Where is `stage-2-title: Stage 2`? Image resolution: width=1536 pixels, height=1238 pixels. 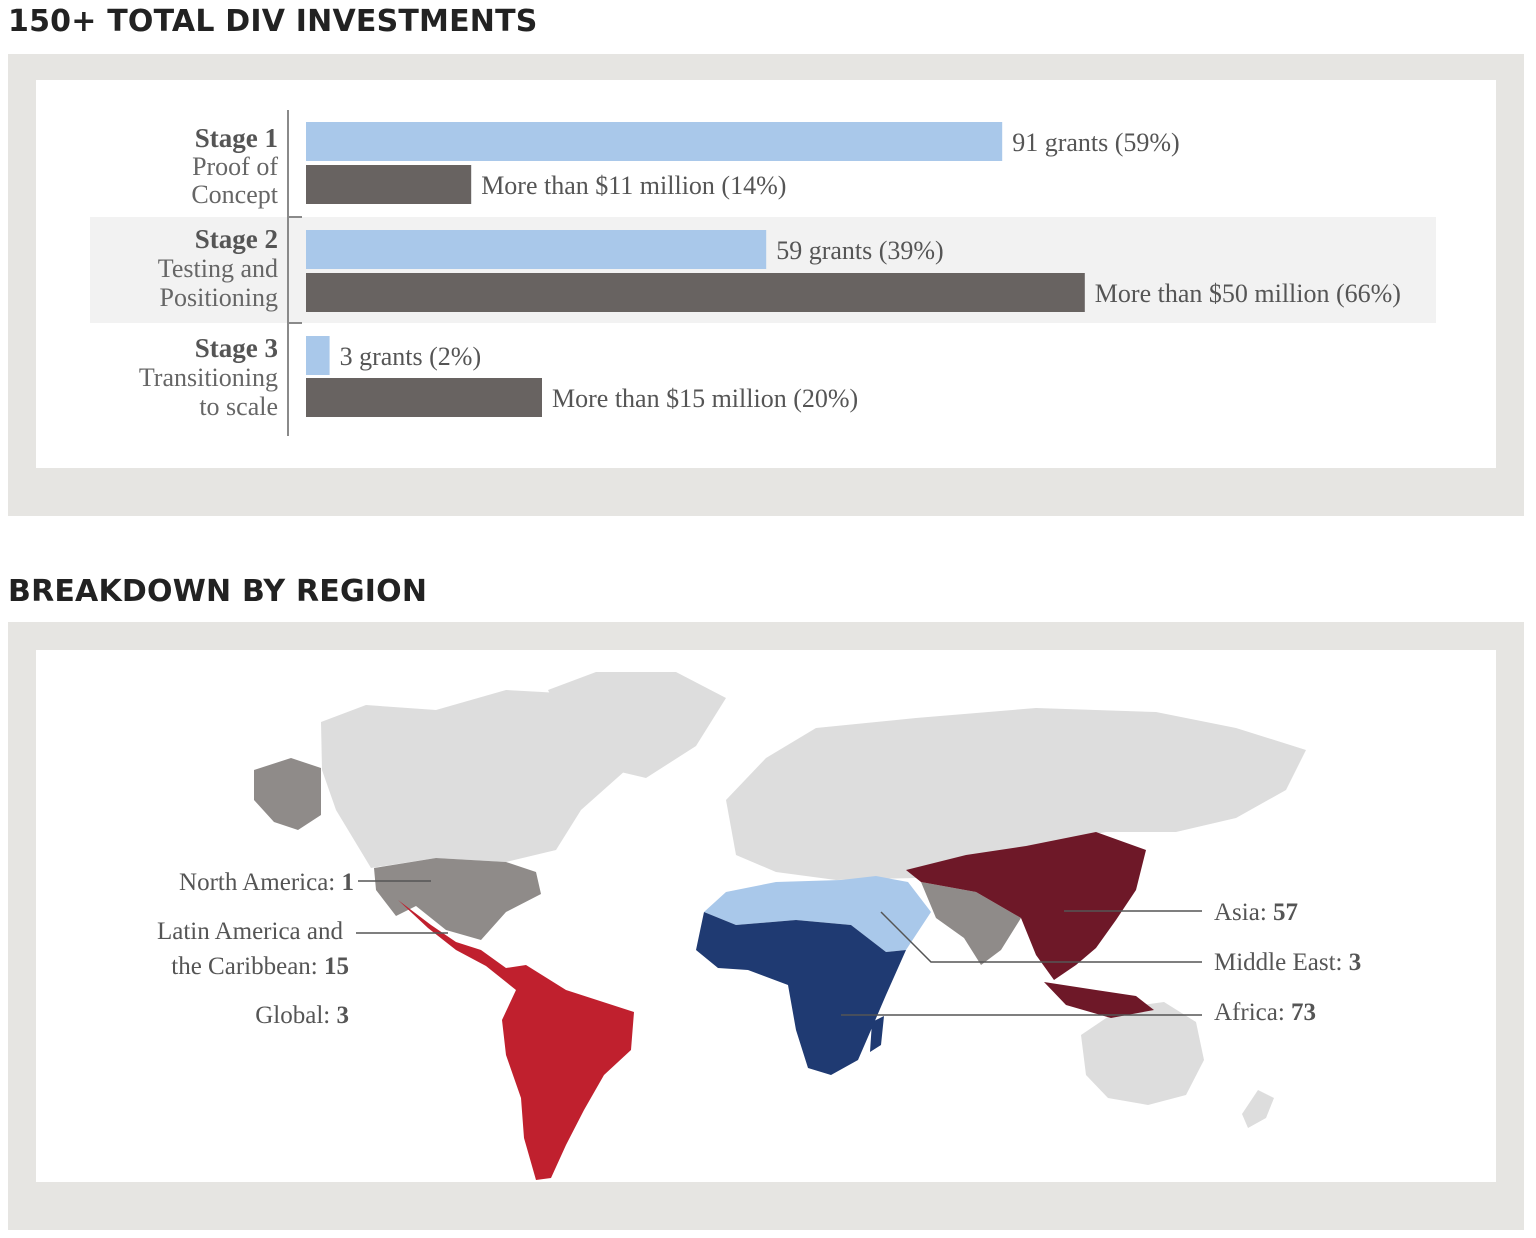 stage-2-title: Stage 2 is located at coordinates (236, 239).